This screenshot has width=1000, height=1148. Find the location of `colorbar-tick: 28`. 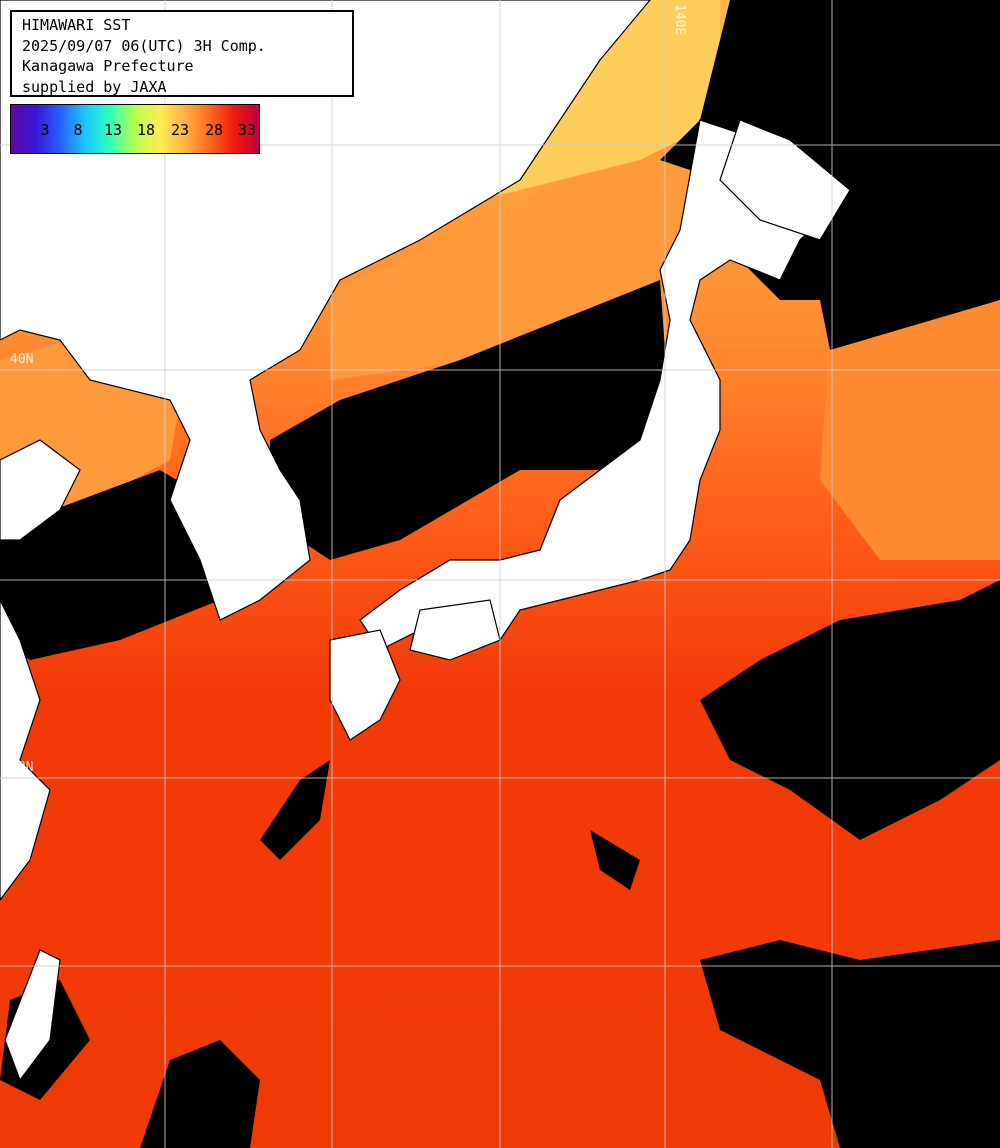

colorbar-tick: 28 is located at coordinates (214, 130).